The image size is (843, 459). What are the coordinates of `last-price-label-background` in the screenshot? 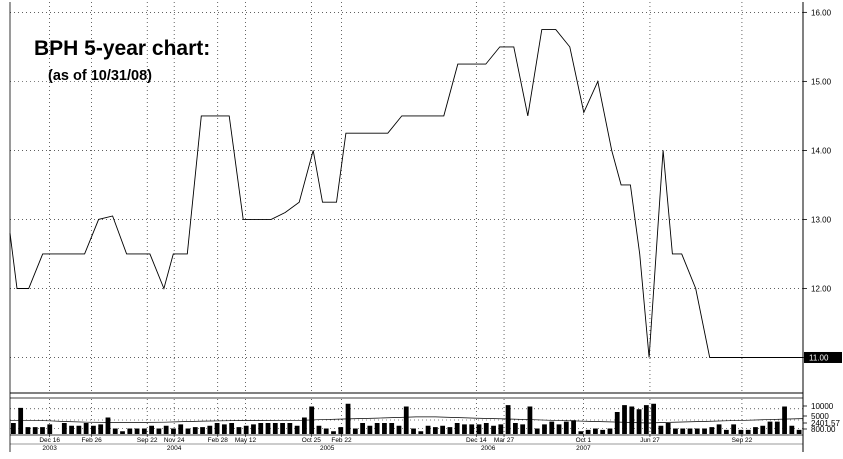 It's located at (823, 357).